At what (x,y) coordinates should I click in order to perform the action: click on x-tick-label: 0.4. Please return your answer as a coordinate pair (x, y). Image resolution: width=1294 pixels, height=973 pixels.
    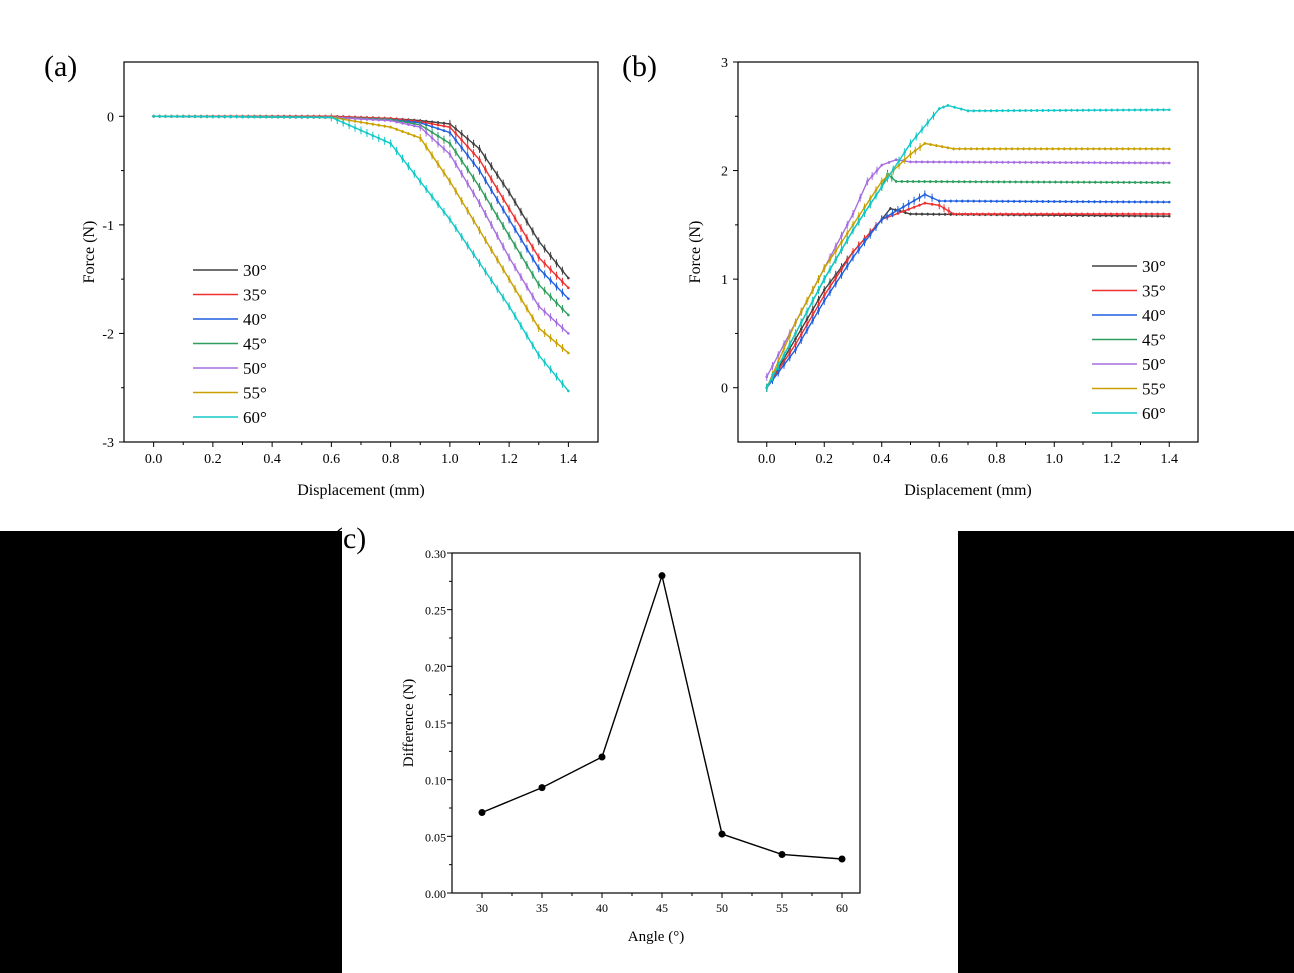
    Looking at the image, I should click on (882, 459).